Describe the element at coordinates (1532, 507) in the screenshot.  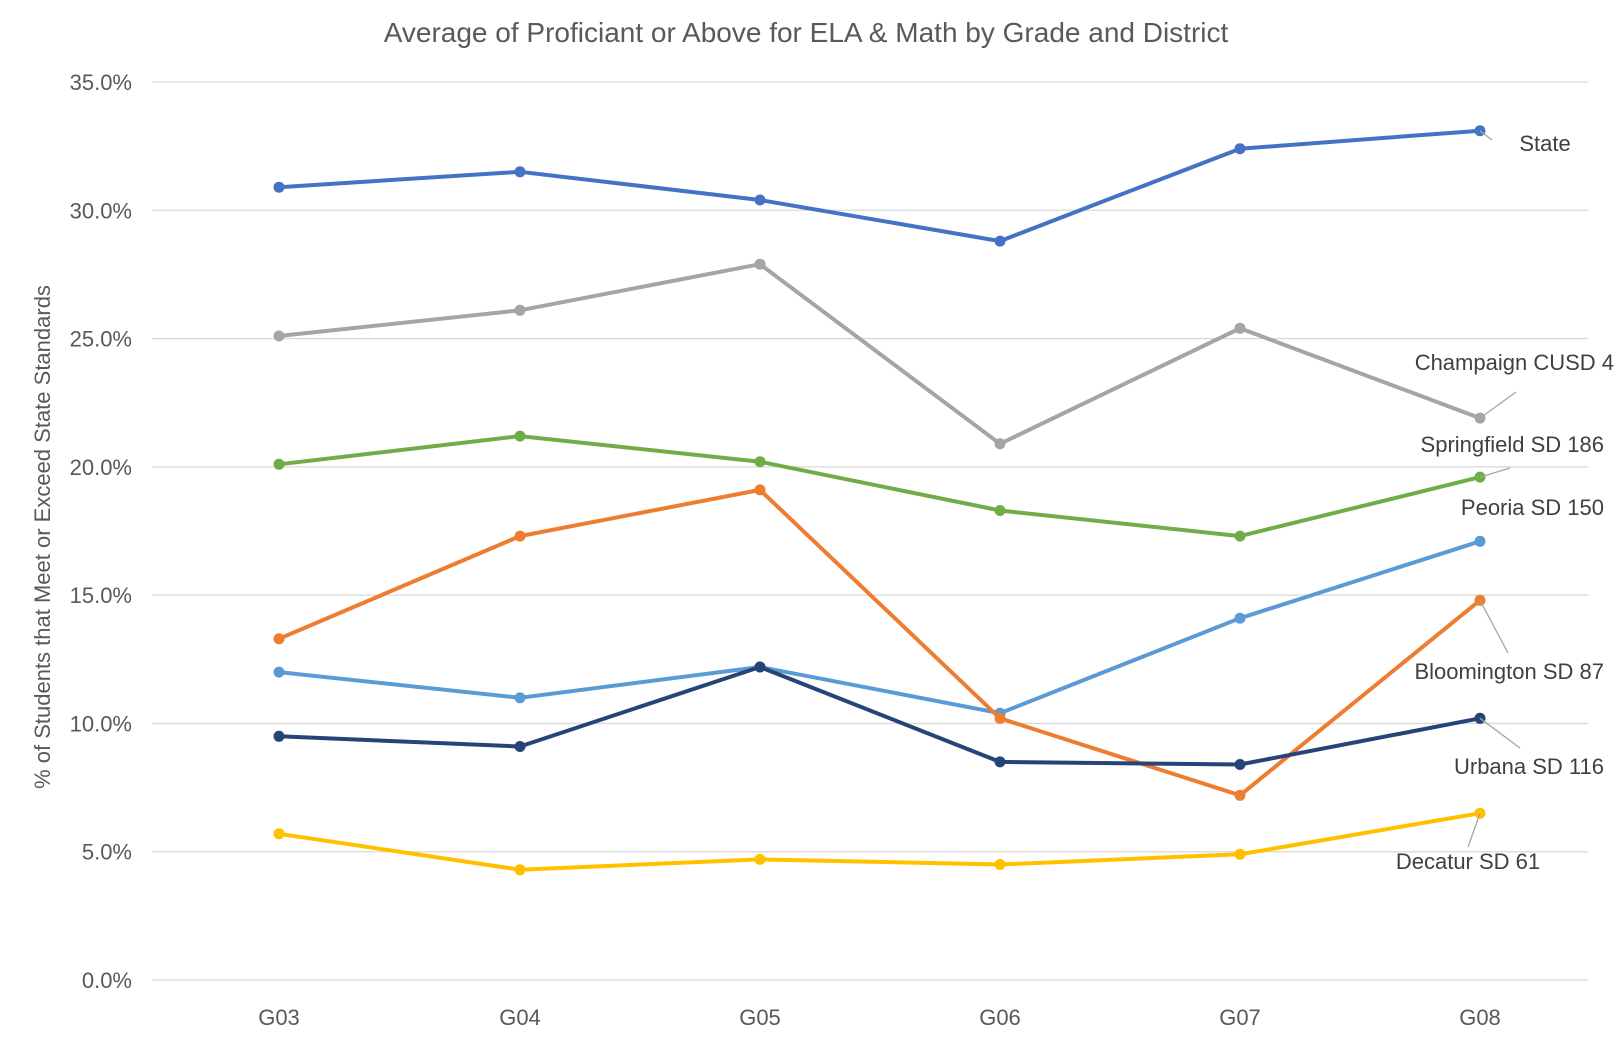
I see `series-label: Peoria SD 150` at that location.